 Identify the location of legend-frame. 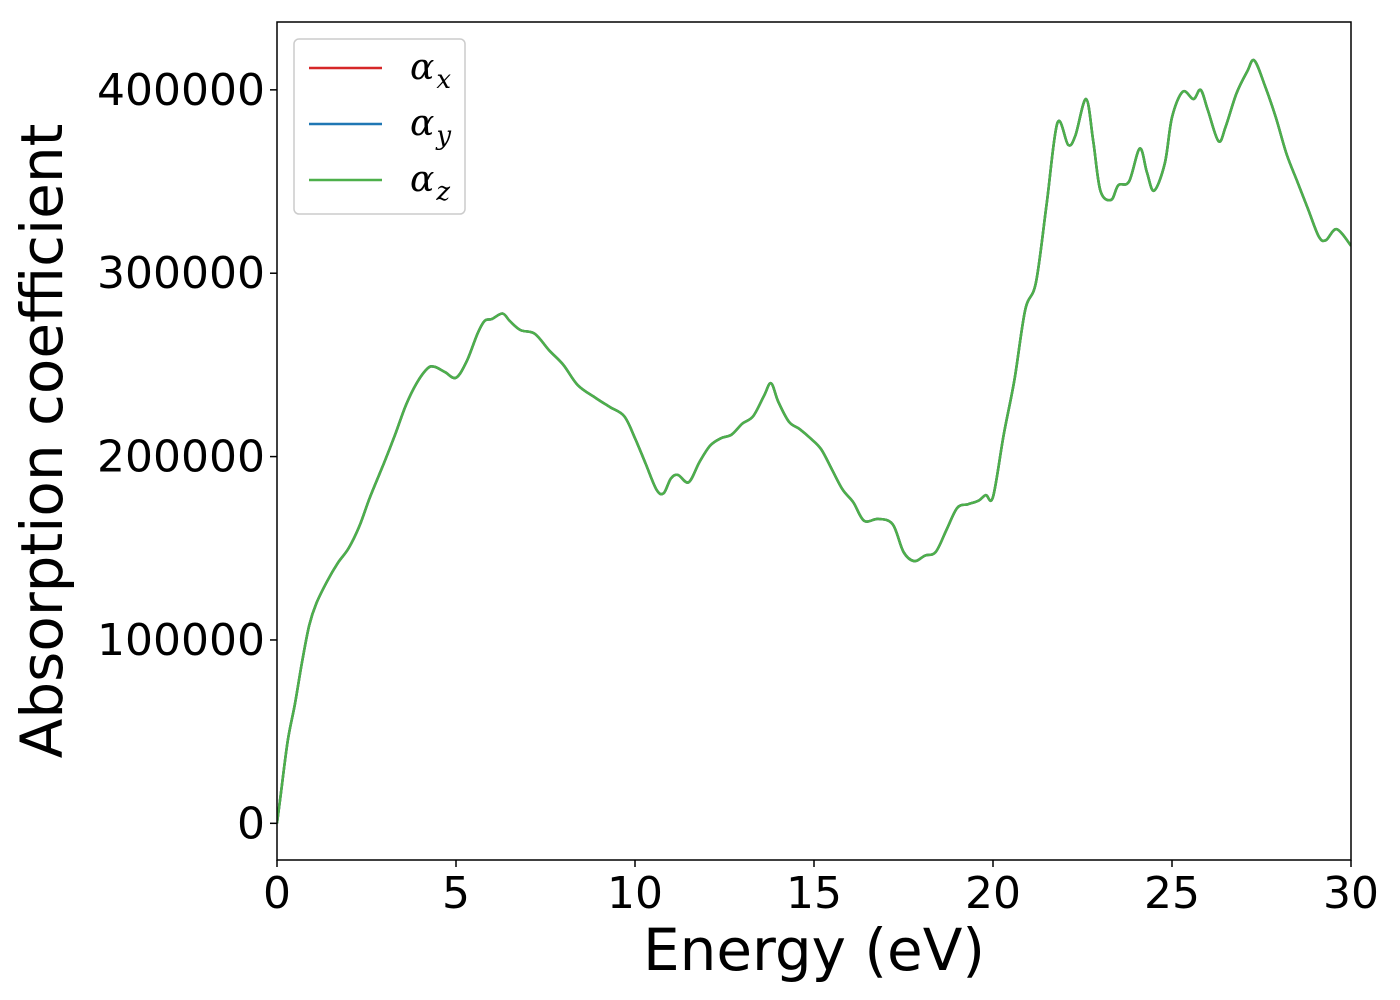
(379, 126).